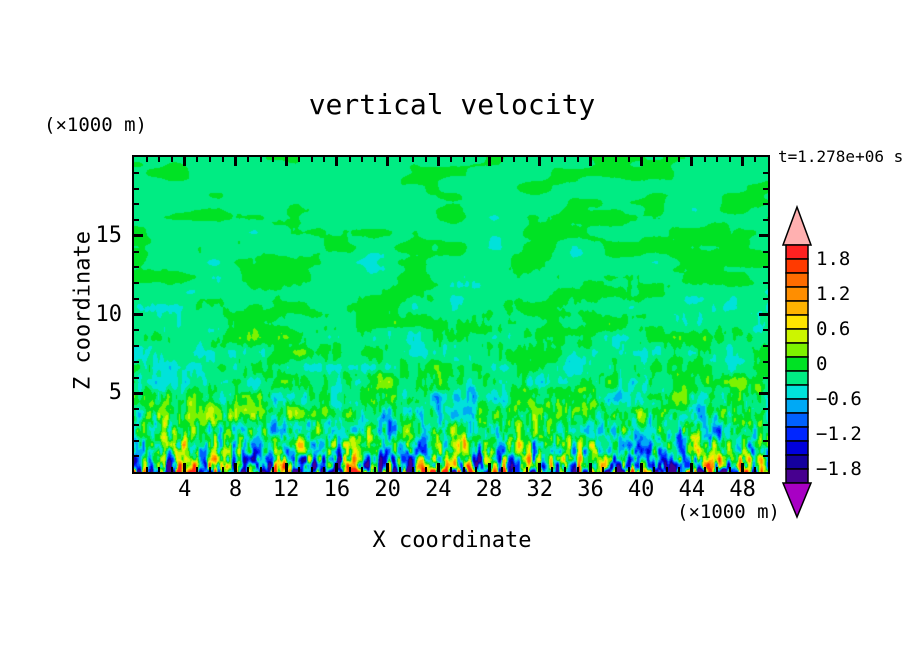  Describe the element at coordinates (833, 259) in the screenshot. I see `colorbar-tick-label: 1.8` at that location.